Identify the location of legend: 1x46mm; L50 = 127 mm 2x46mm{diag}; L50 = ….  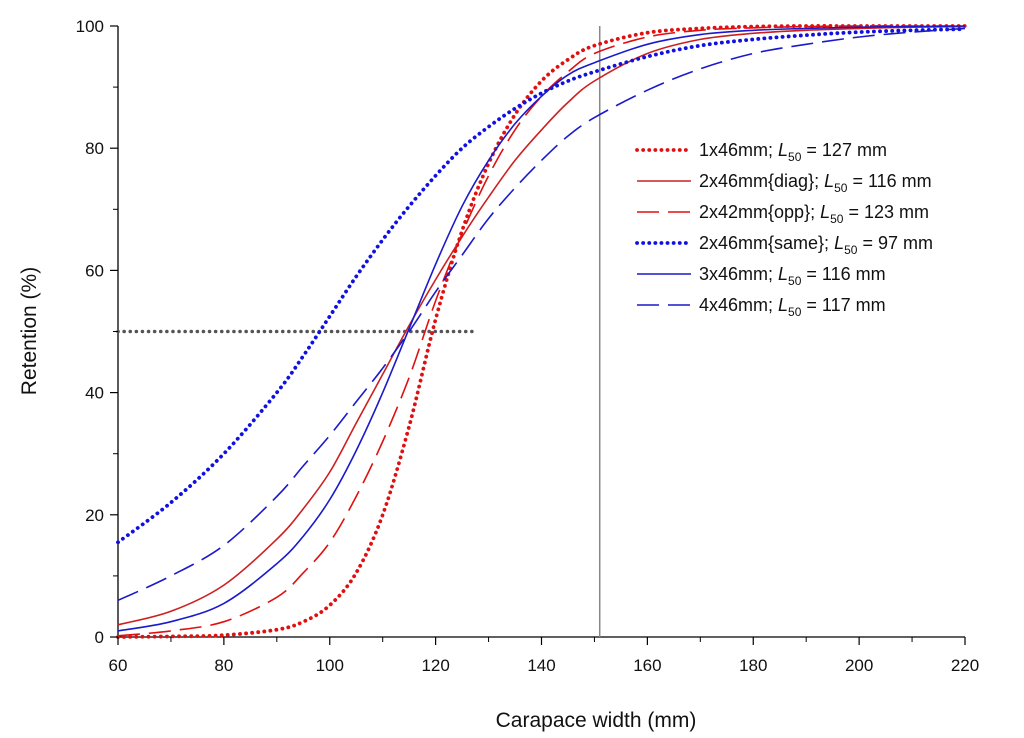
(784, 229).